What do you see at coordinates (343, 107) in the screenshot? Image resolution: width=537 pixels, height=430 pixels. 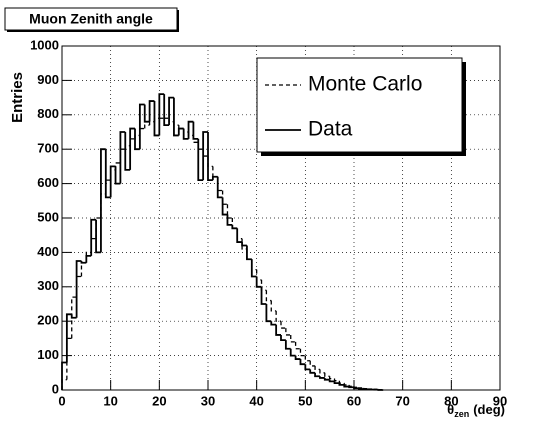 I see `legend: Monte Carlo Data` at bounding box center [343, 107].